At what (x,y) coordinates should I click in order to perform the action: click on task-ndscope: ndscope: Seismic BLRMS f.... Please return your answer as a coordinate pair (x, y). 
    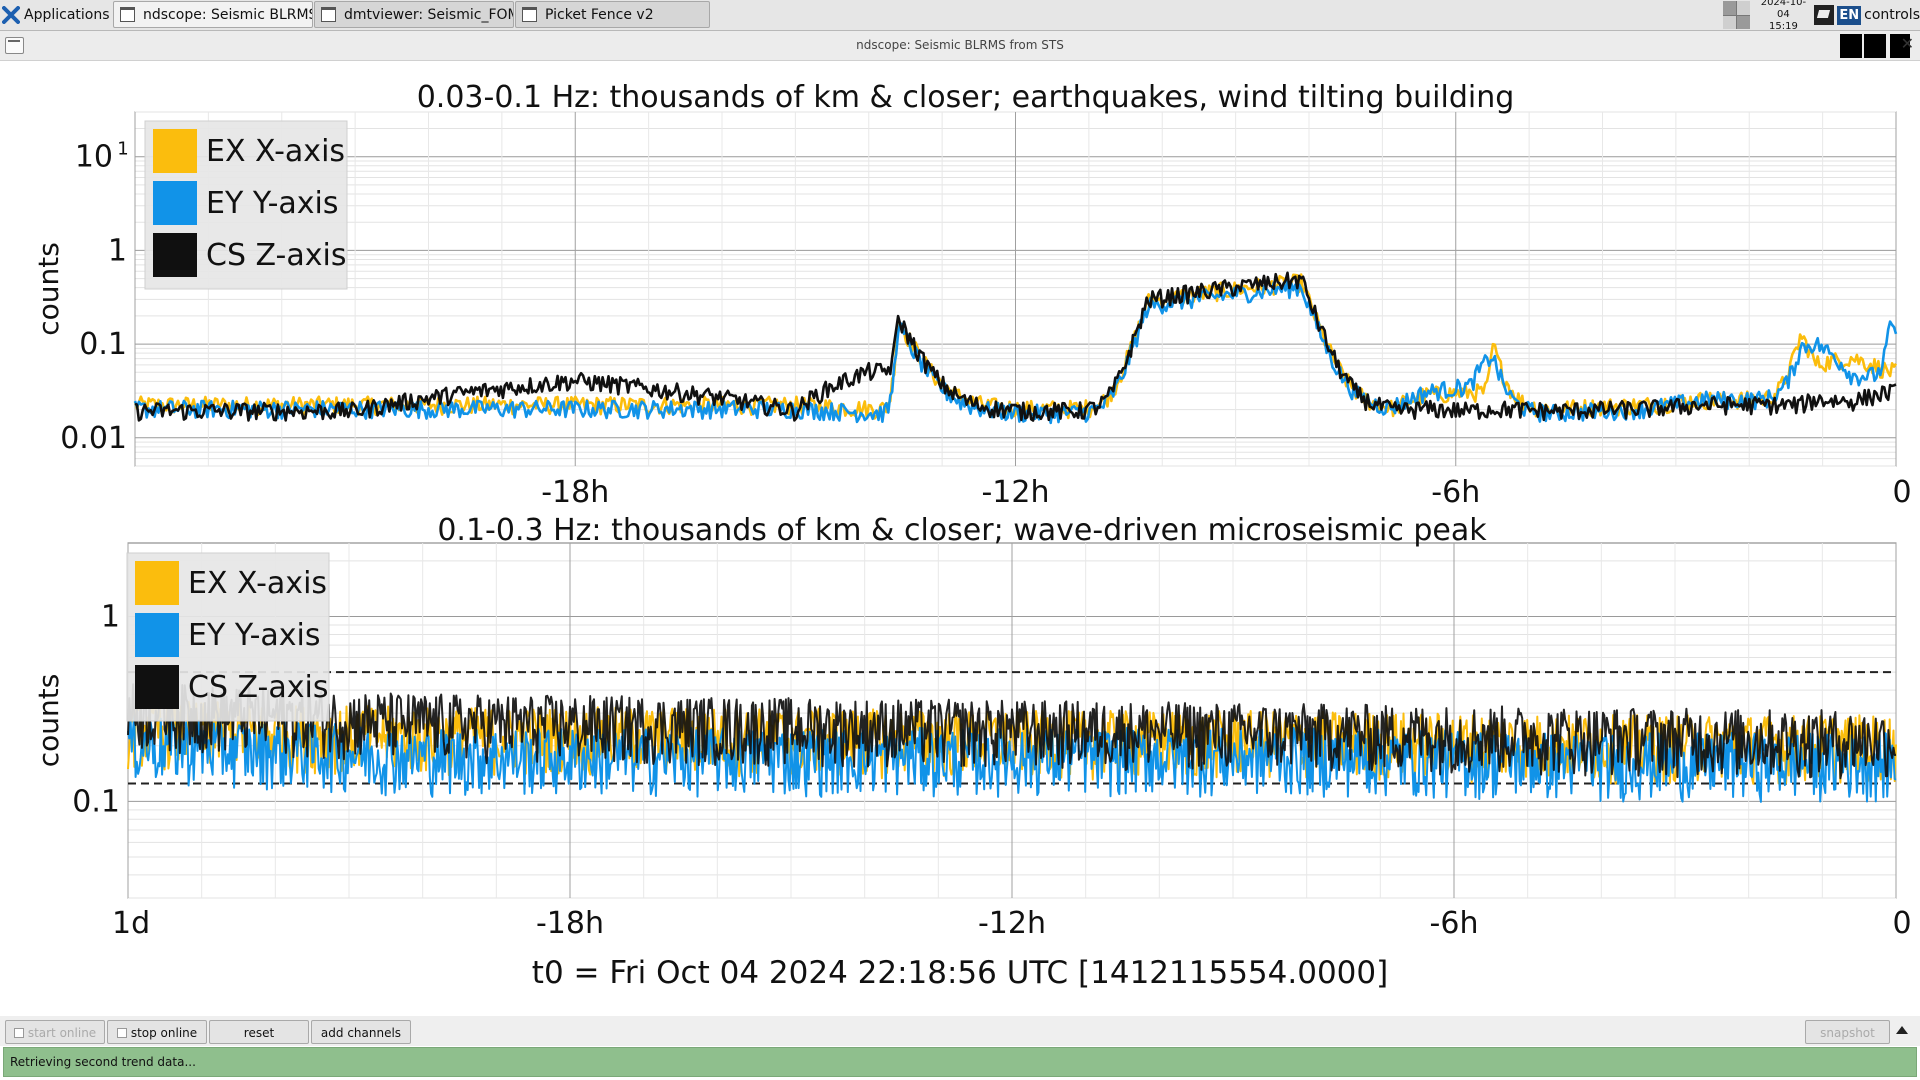
    Looking at the image, I should click on (213, 14).